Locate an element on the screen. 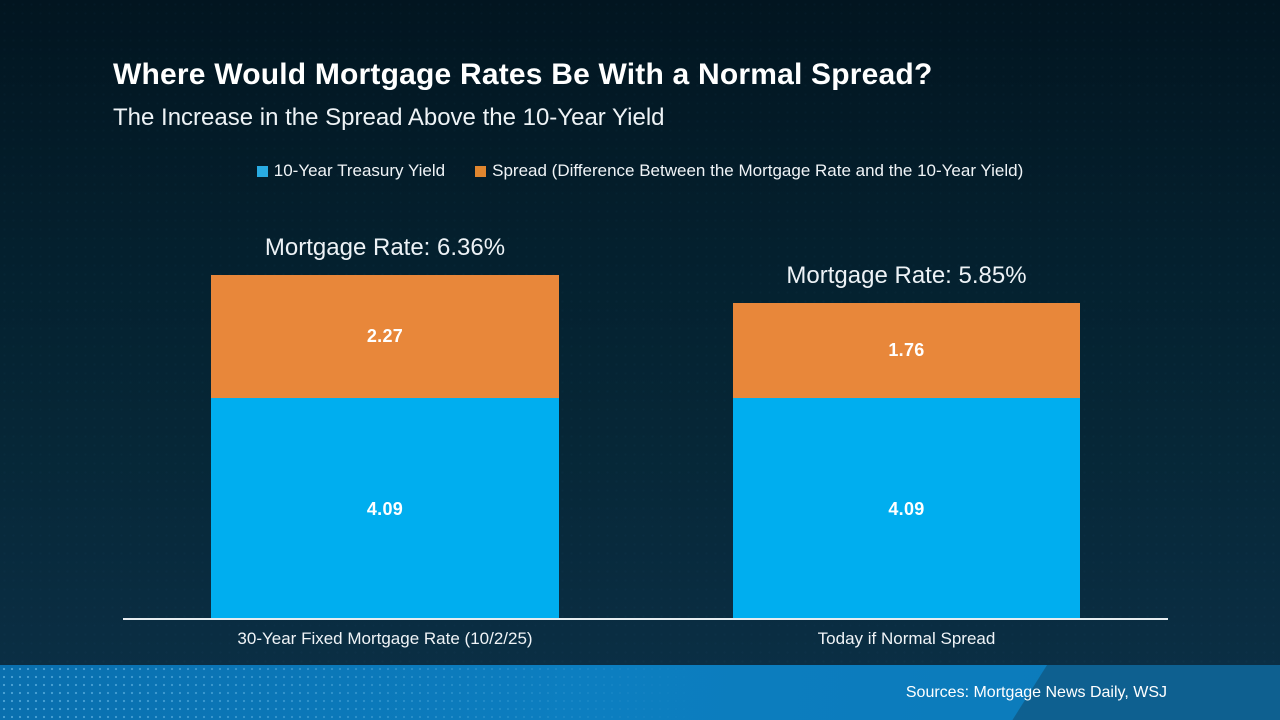 The image size is (1280, 720). mortgage-rate-annotation-current: Mortgage Rate: 6.36% is located at coordinates (385, 248).